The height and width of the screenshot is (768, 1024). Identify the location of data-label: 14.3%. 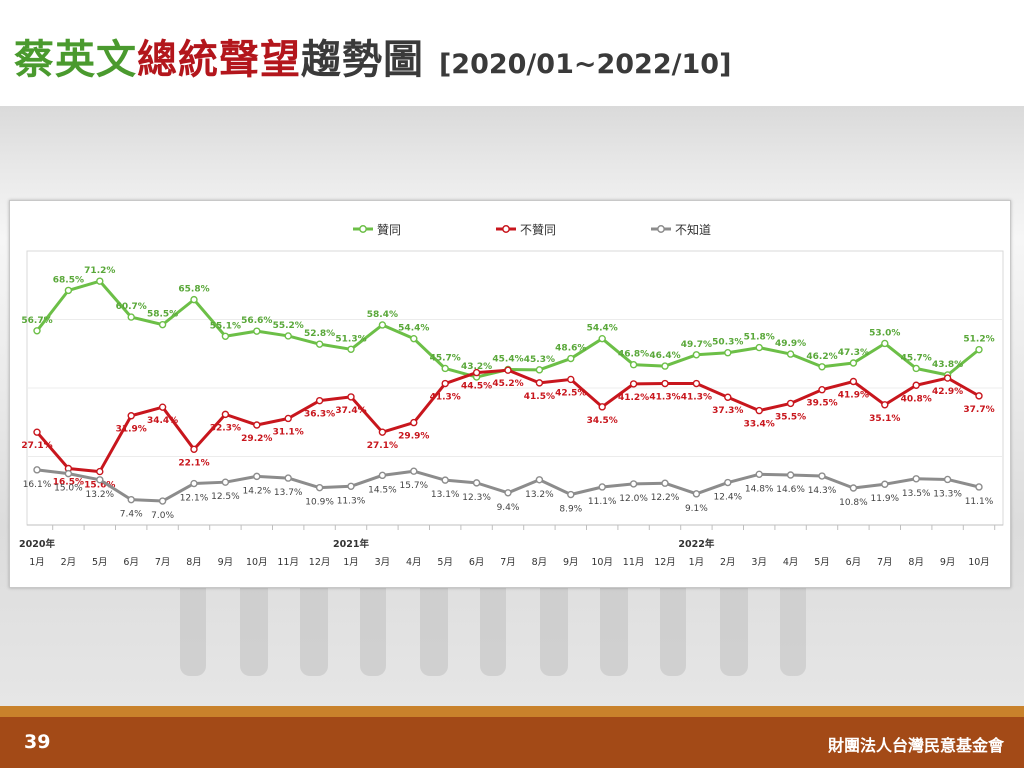
(822, 491).